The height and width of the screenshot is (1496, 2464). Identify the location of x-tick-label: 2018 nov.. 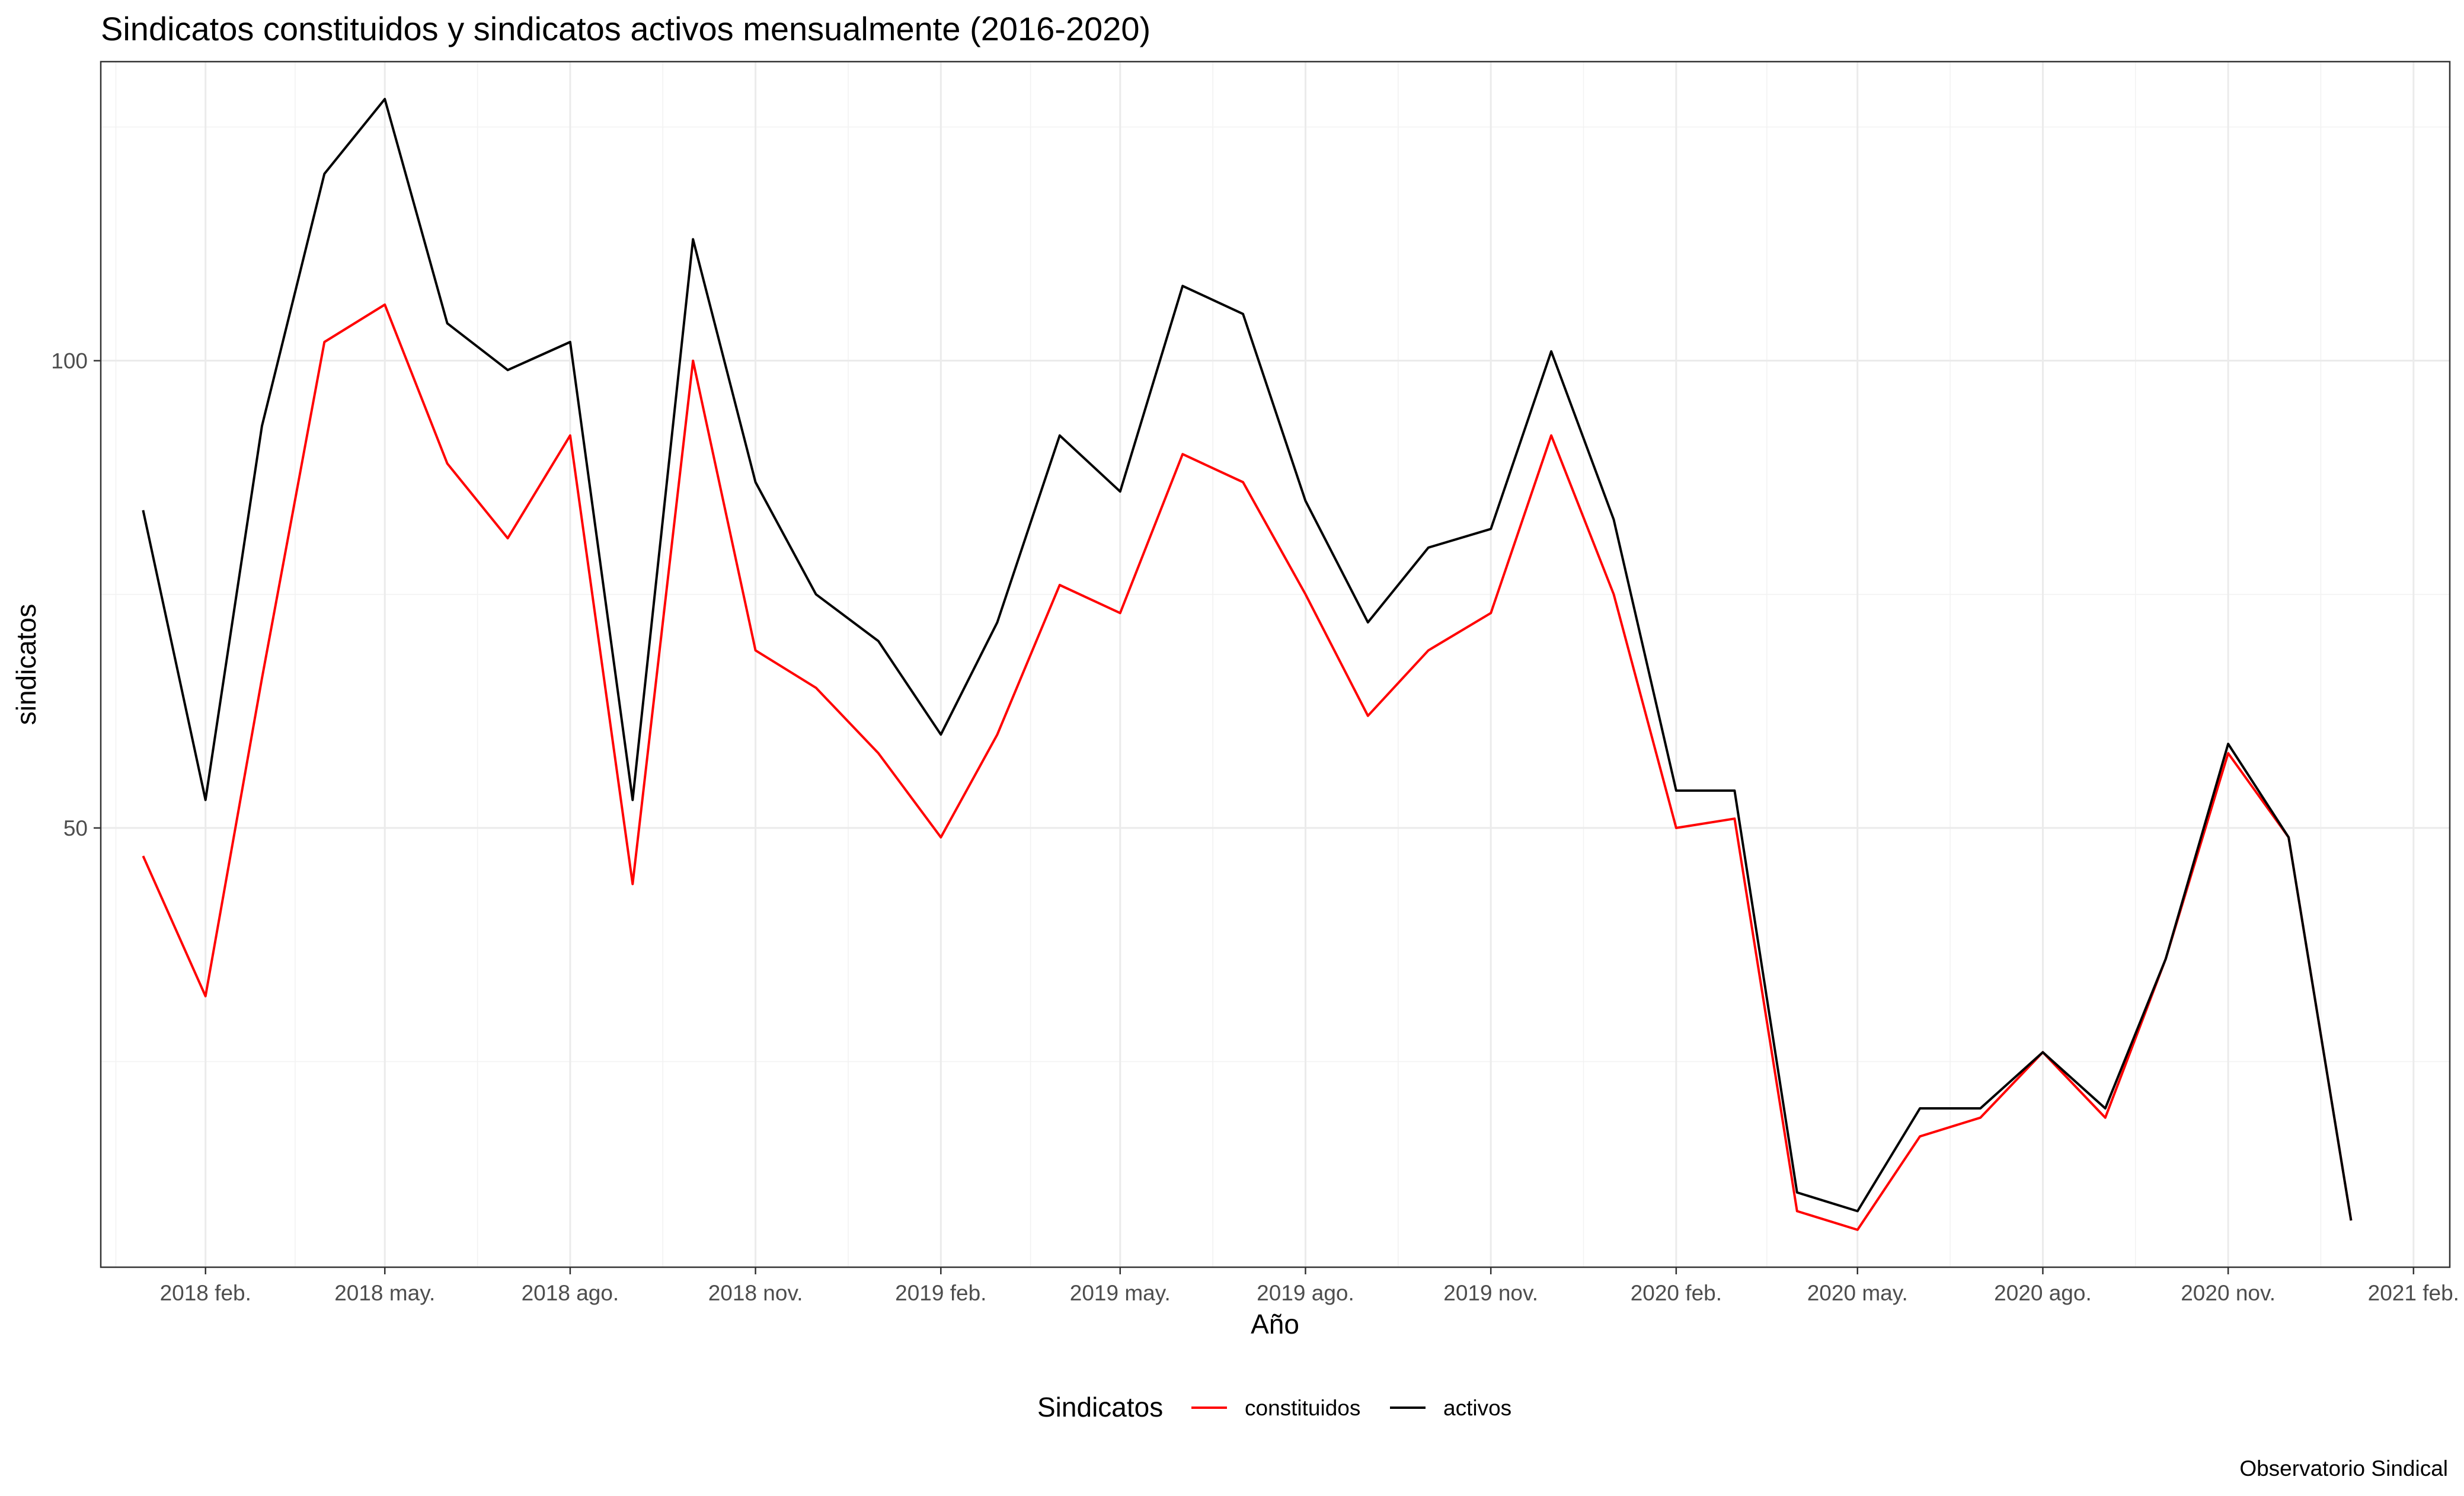
(755, 1293).